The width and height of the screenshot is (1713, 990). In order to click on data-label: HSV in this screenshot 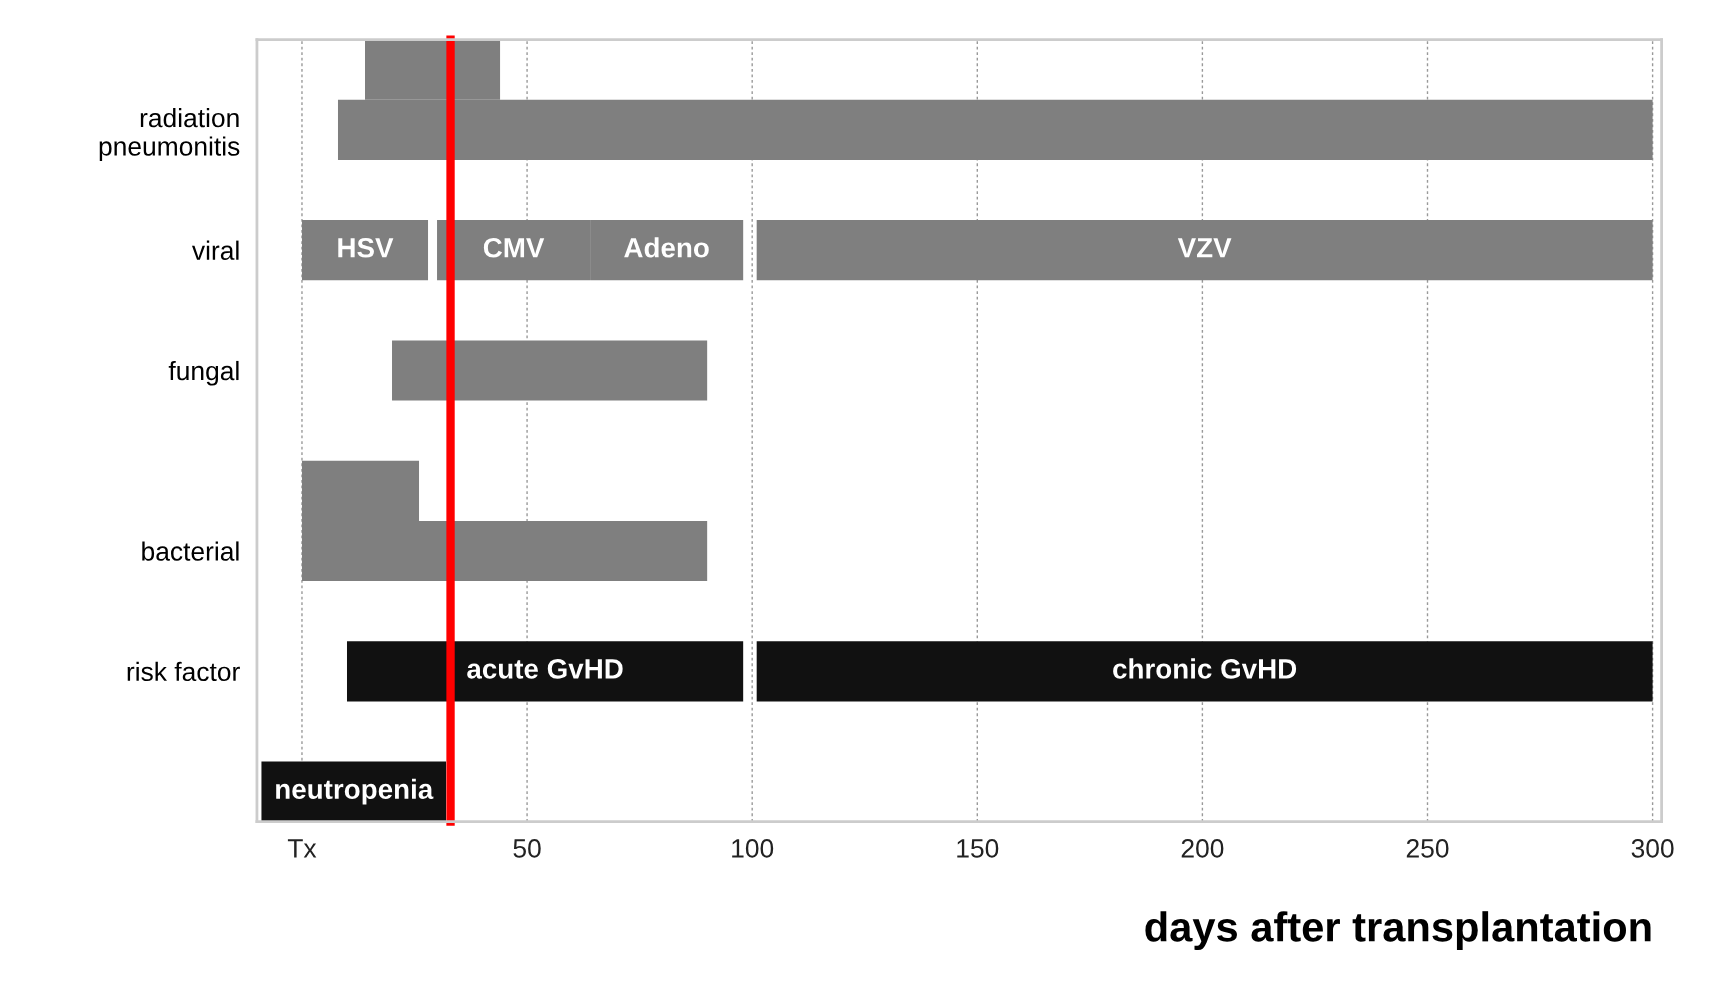, I will do `click(366, 247)`.